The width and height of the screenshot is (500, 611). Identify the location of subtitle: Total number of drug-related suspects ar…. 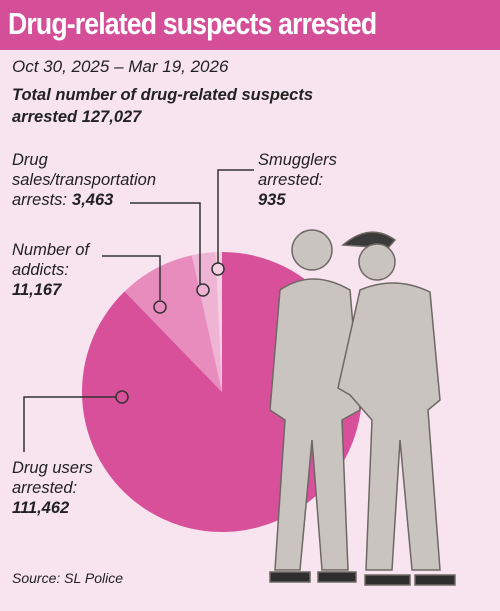
(163, 106).